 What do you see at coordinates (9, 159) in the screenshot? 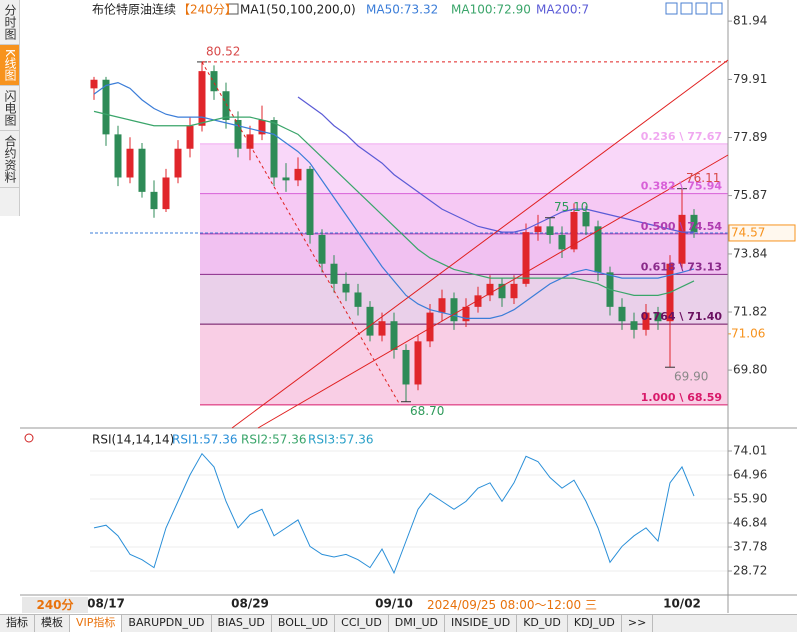
I see `side-tab: 合约资料` at bounding box center [9, 159].